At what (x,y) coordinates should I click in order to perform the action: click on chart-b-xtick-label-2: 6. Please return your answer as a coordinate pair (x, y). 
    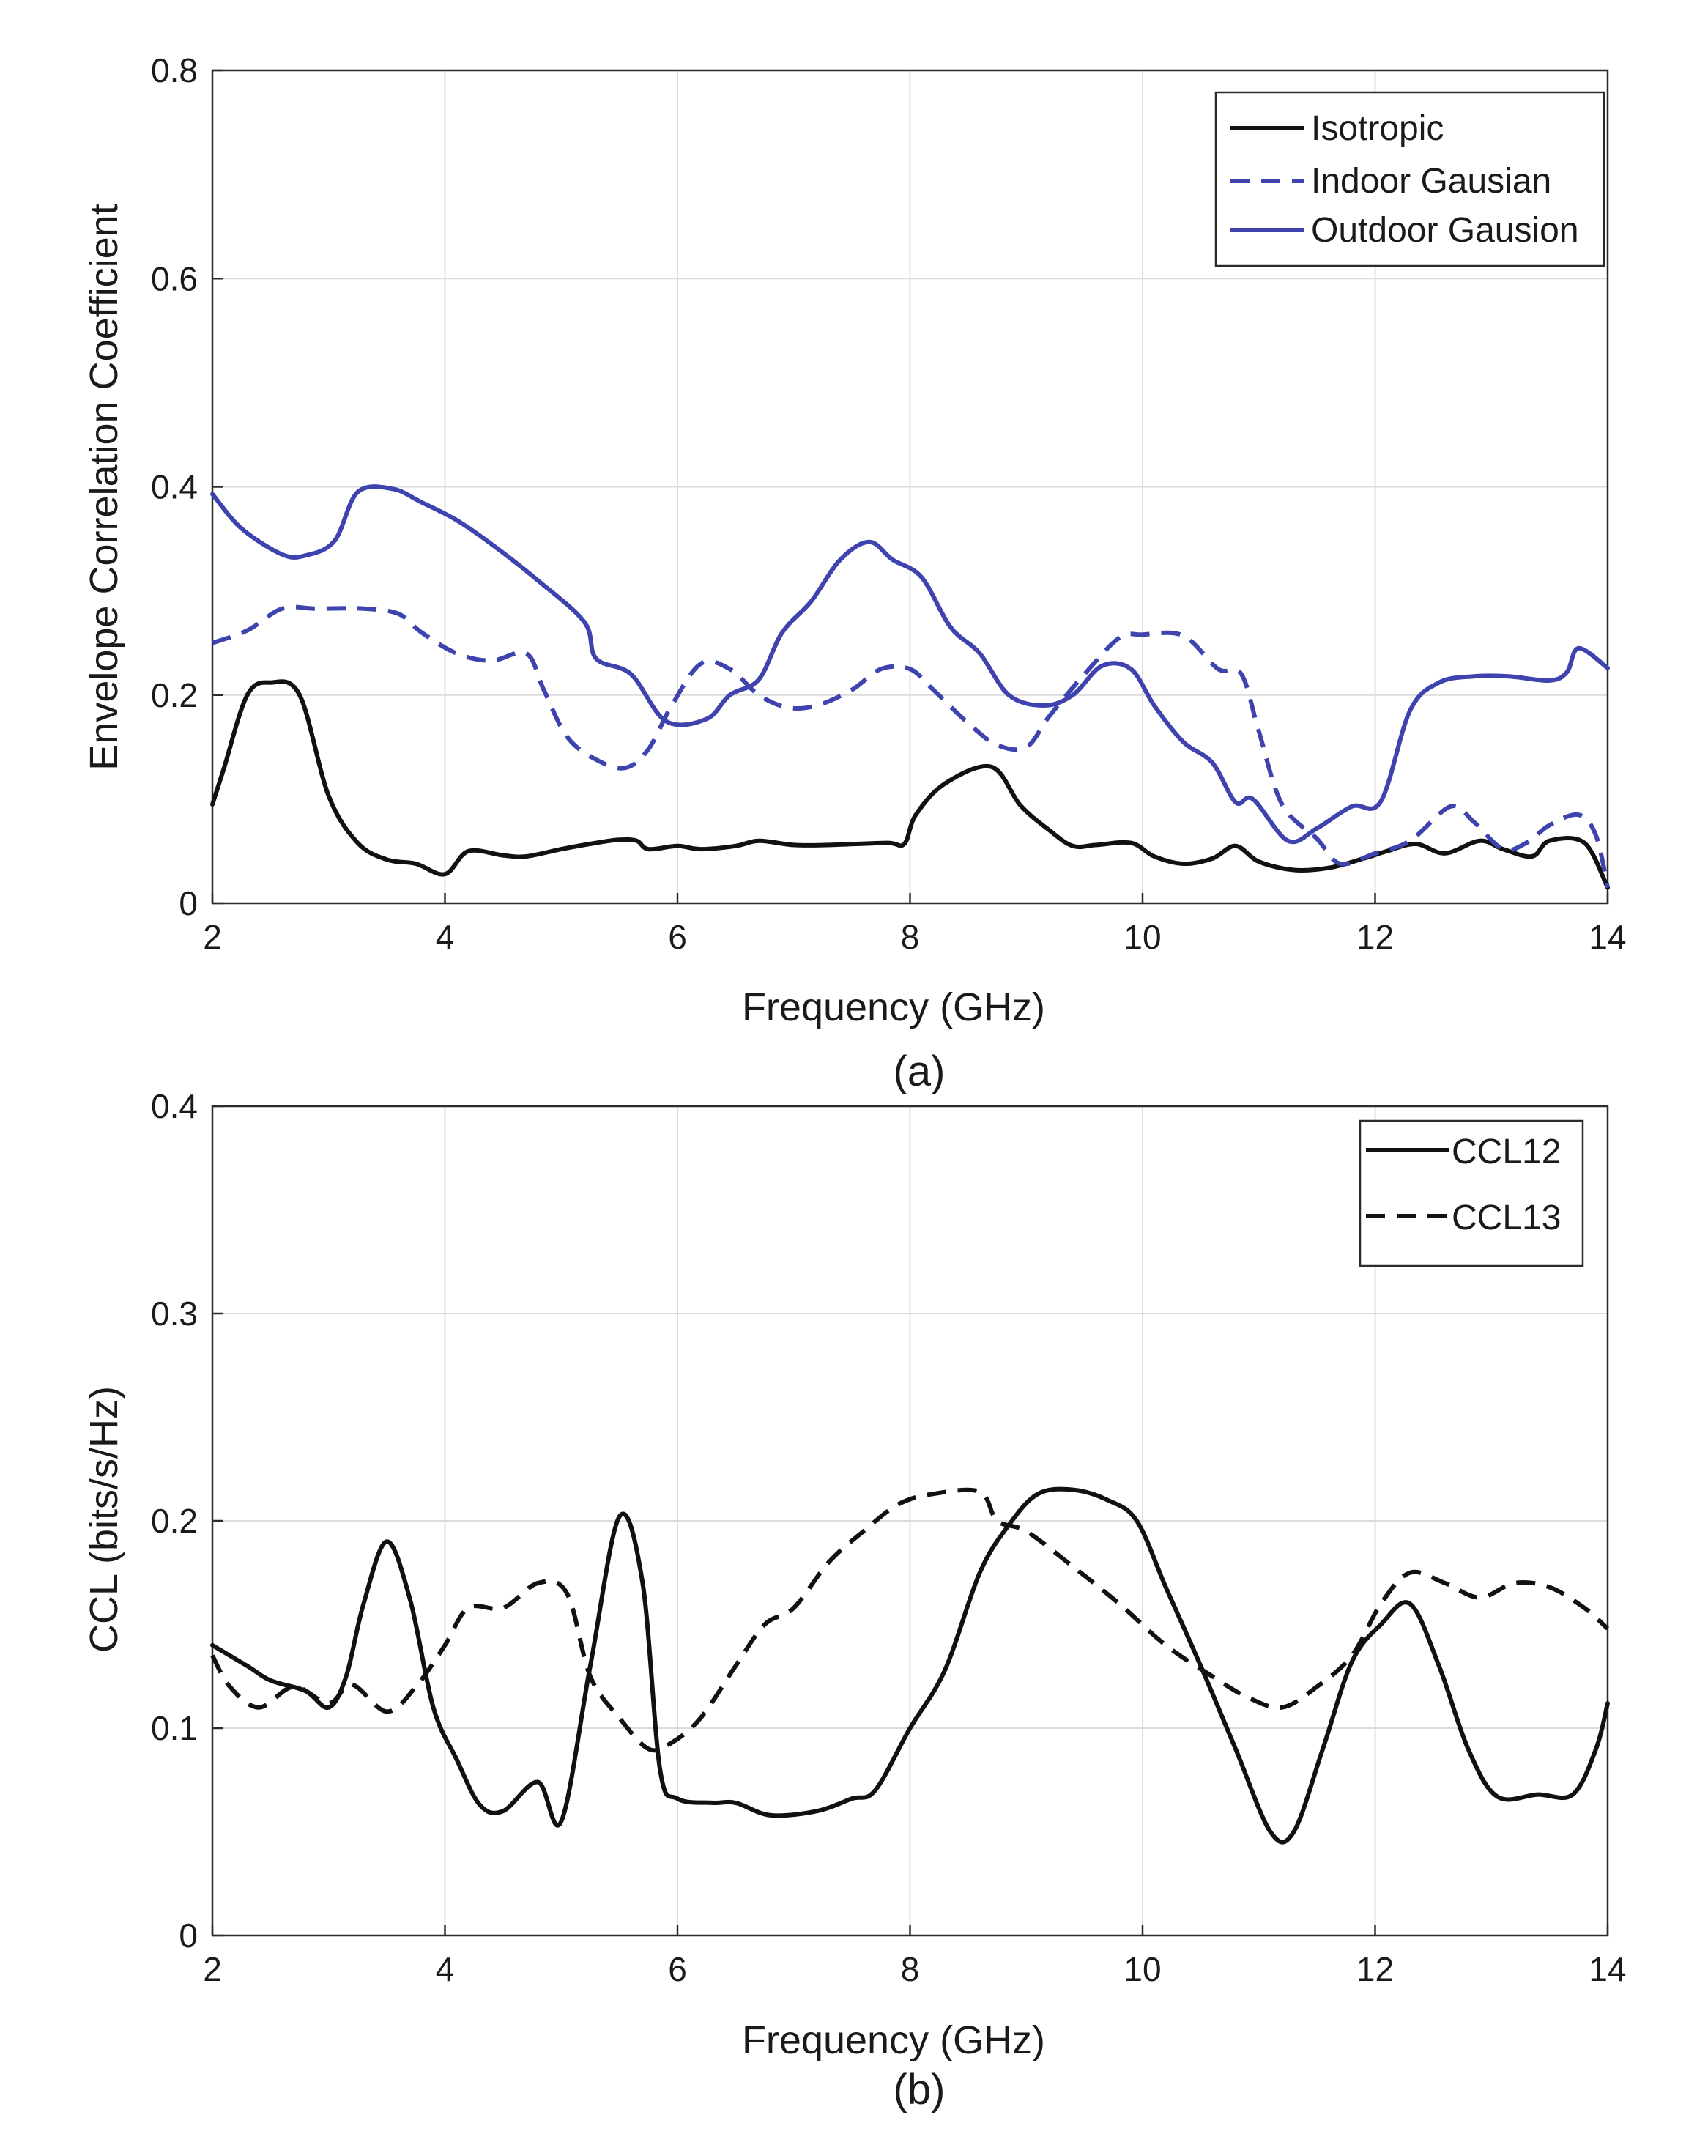
    Looking at the image, I should click on (677, 1969).